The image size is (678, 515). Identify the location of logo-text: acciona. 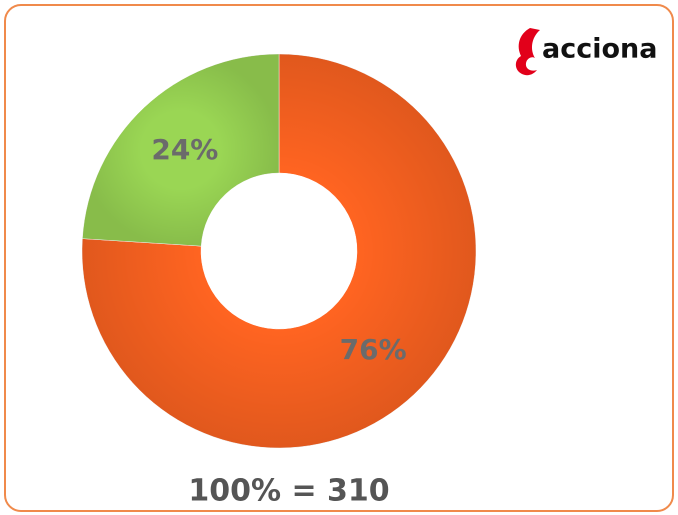
(599, 49).